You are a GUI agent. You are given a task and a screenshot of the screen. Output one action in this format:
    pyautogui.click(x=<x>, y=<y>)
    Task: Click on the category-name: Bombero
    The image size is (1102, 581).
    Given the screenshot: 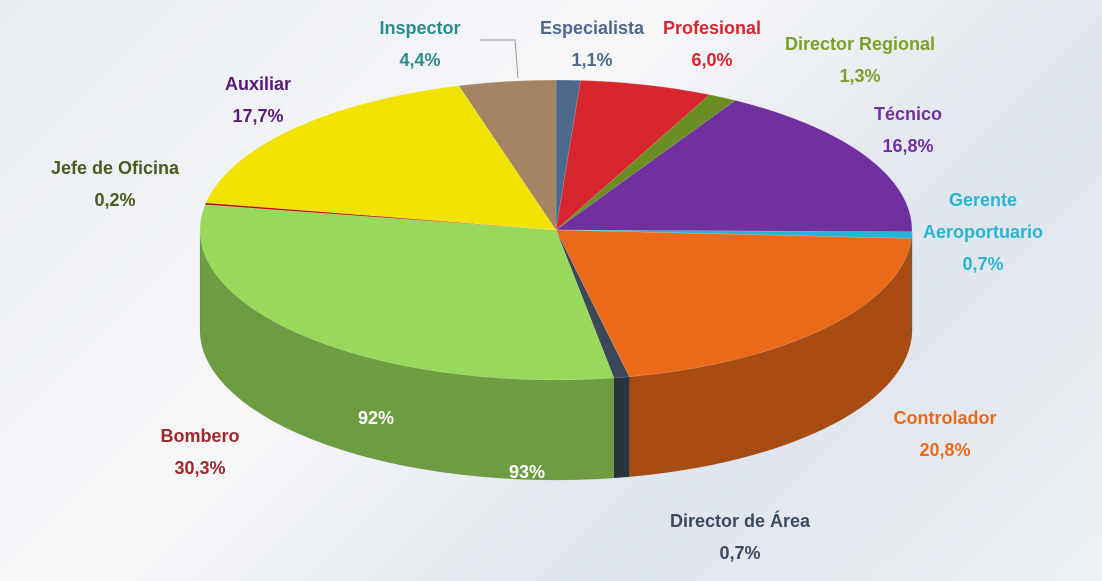 What is the action you would take?
    pyautogui.click(x=200, y=436)
    